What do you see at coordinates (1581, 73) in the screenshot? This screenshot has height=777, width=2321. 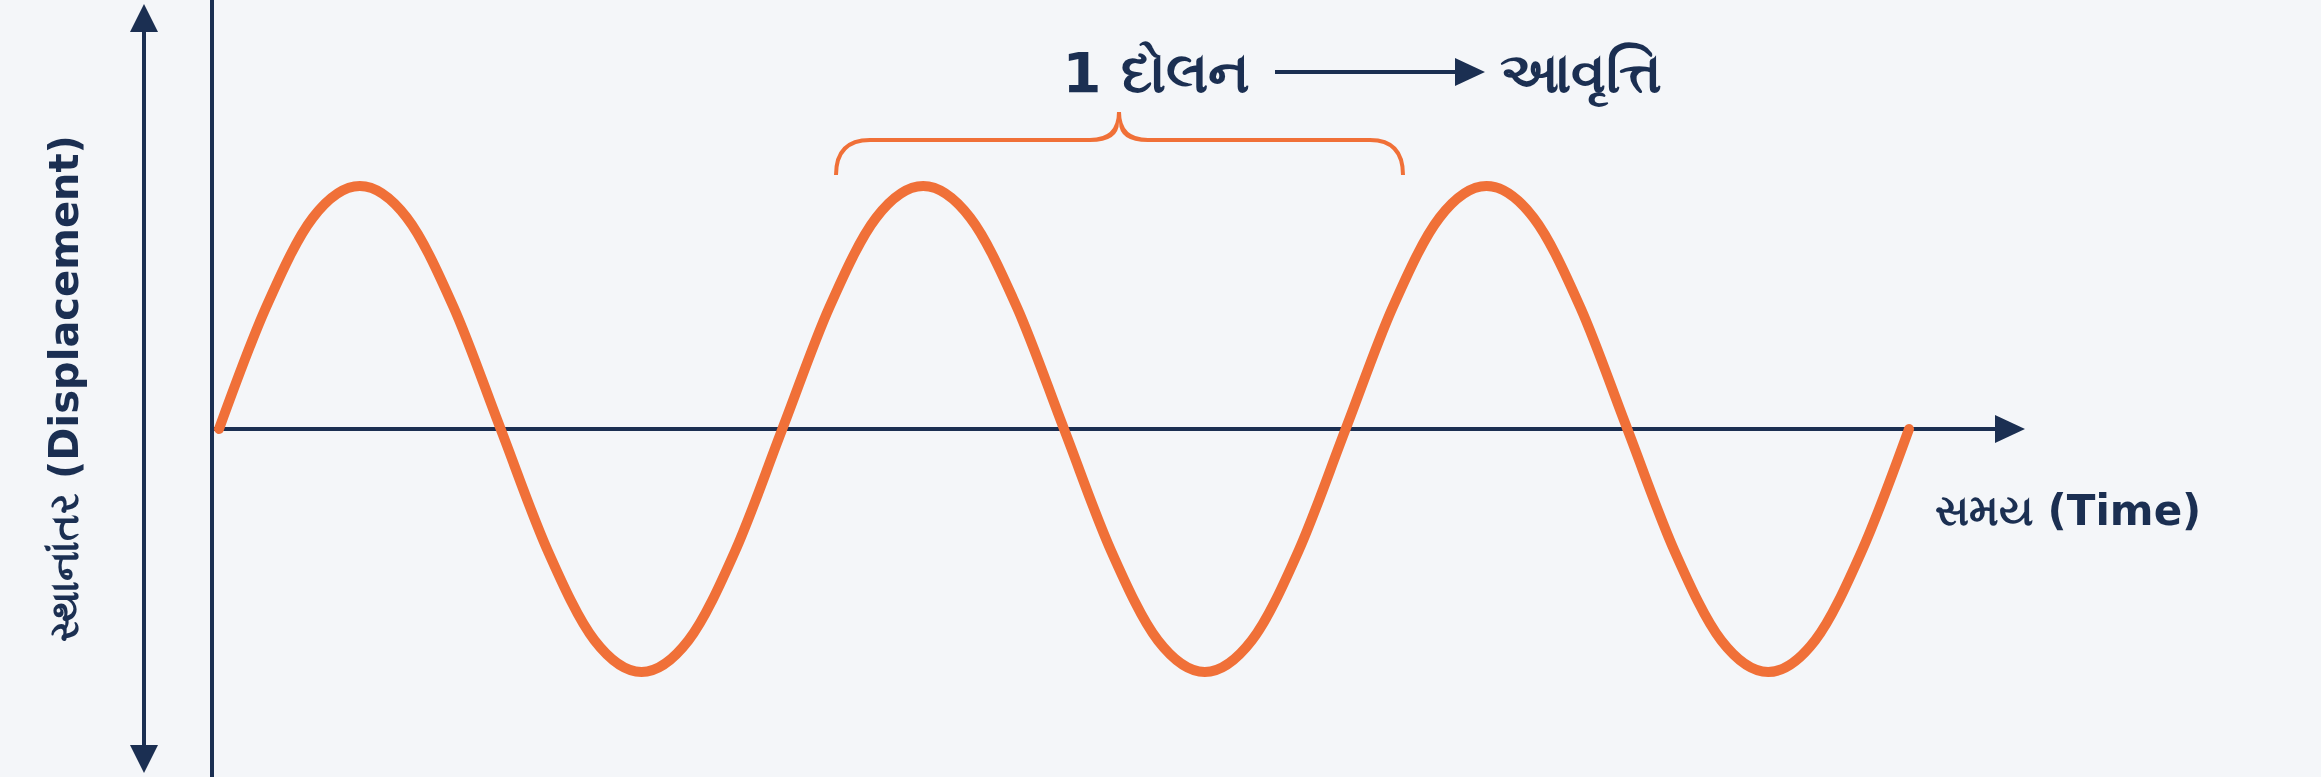 I see `text: આવૃત્તિ` at bounding box center [1581, 73].